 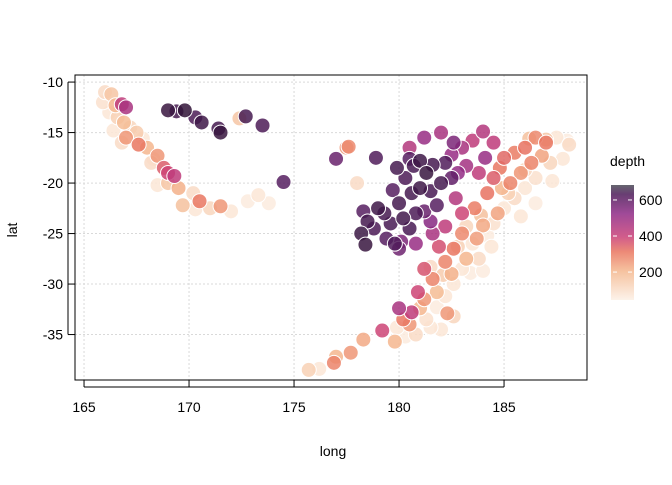 What do you see at coordinates (651, 236) in the screenshot?
I see `legend-tick-label: 400` at bounding box center [651, 236].